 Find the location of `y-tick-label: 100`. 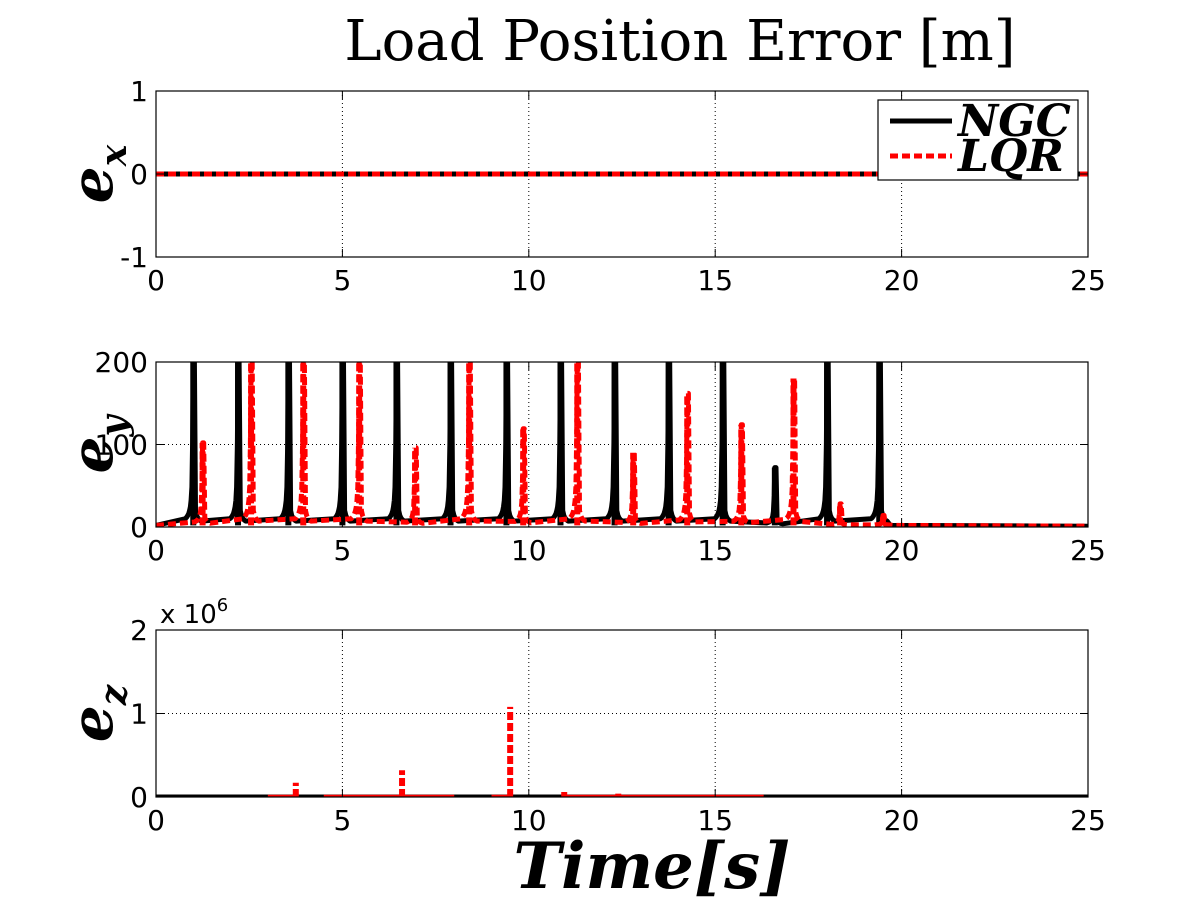

y-tick-label: 100 is located at coordinates (121, 445).